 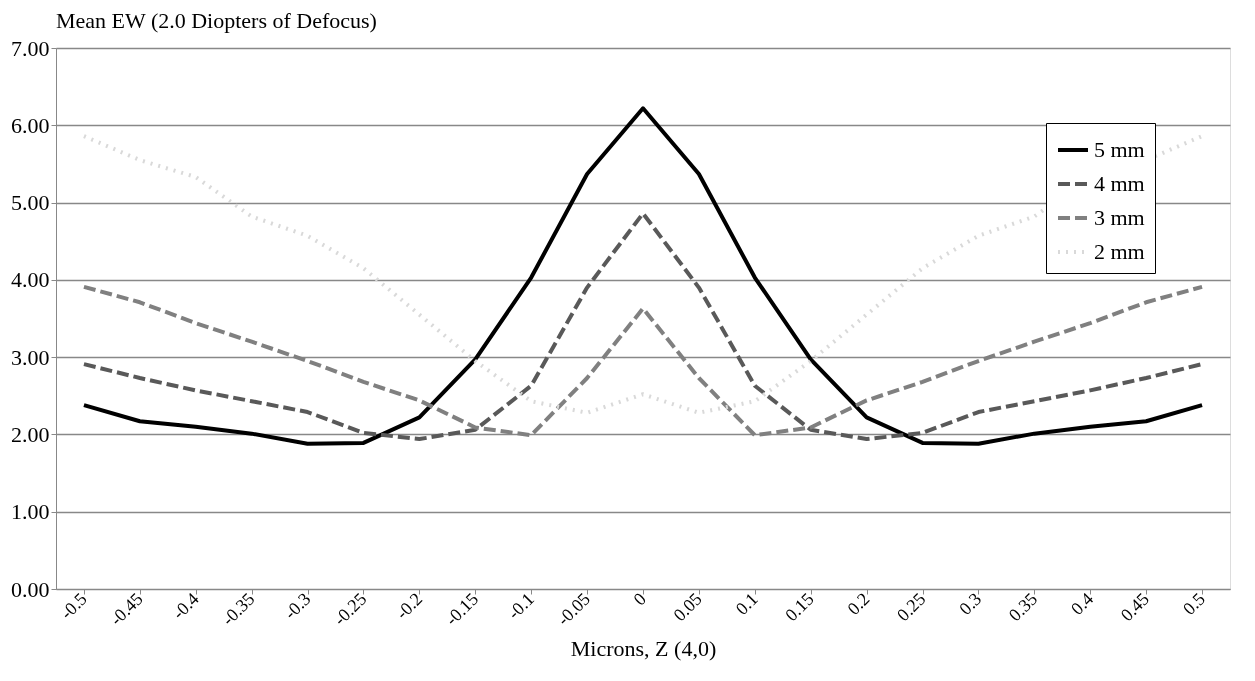 What do you see at coordinates (970, 603) in the screenshot?
I see `x-tick-label: 0.3` at bounding box center [970, 603].